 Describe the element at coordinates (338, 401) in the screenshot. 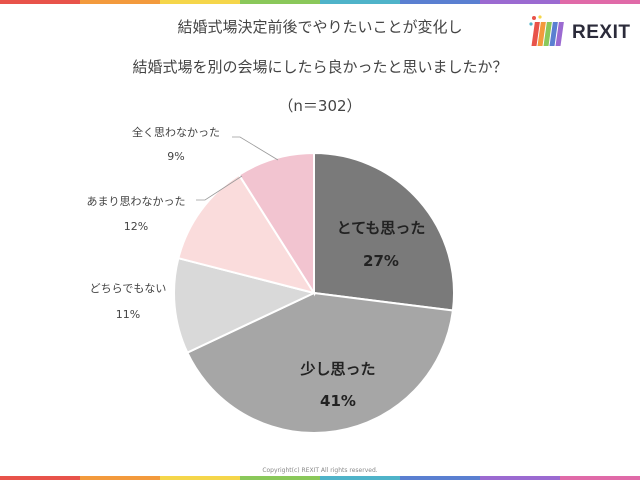

I see `slice-percent-label: 41%` at that location.